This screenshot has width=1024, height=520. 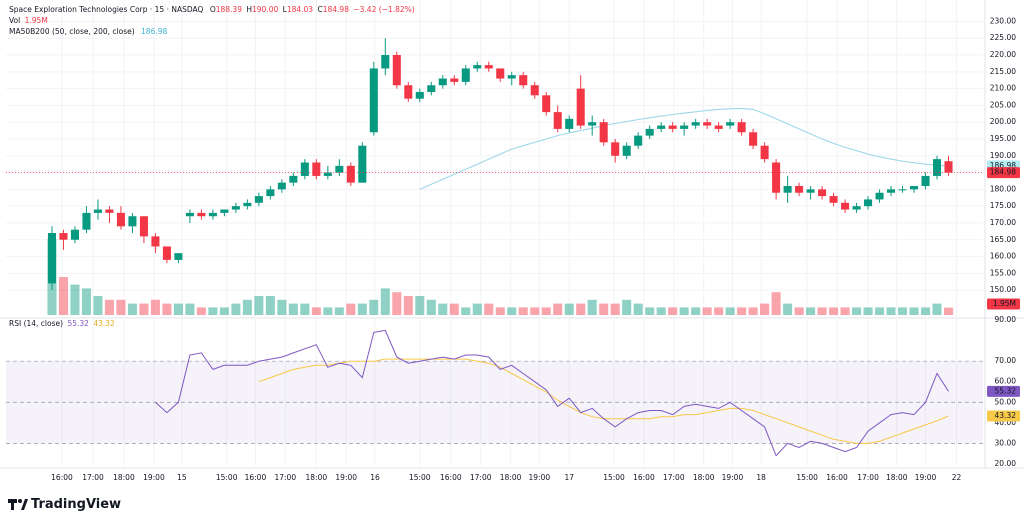 What do you see at coordinates (1006, 360) in the screenshot?
I see `rsi-tick-label: 70.00` at bounding box center [1006, 360].